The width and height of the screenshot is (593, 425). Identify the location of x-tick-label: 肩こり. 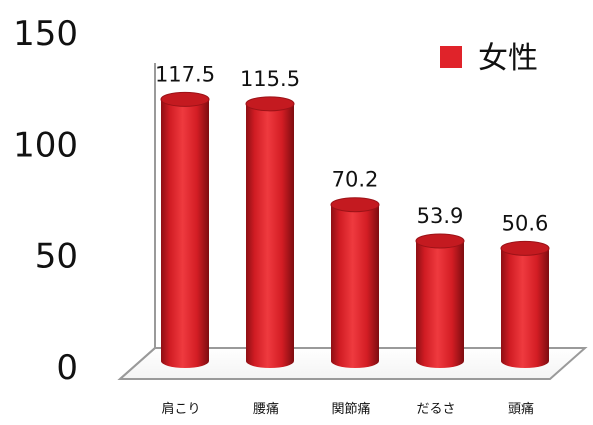
(180, 409).